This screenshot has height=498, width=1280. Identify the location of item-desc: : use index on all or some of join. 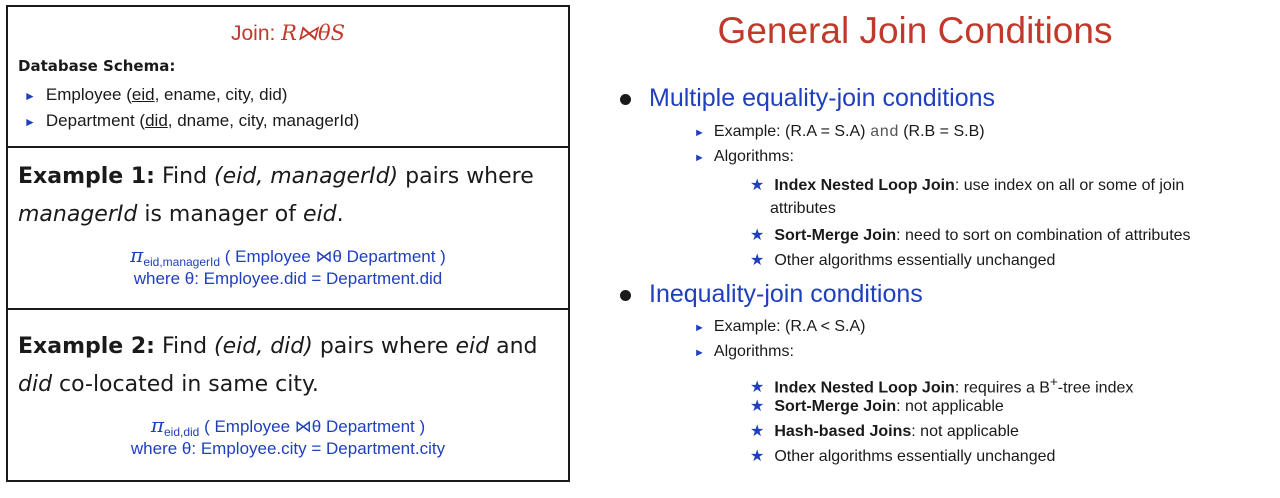
(1069, 185).